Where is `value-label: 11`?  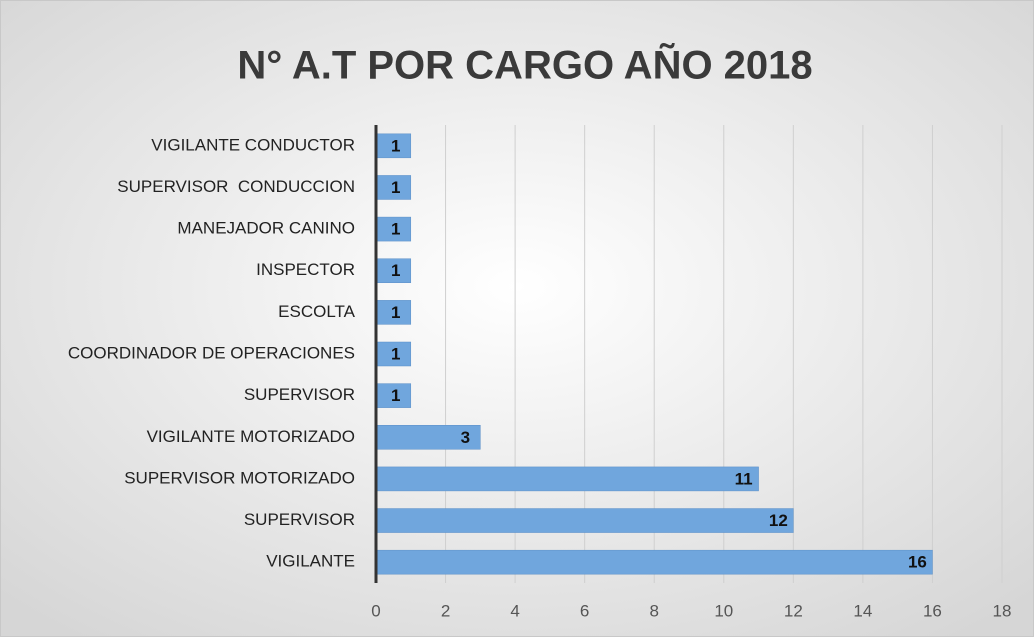 value-label: 11 is located at coordinates (744, 478).